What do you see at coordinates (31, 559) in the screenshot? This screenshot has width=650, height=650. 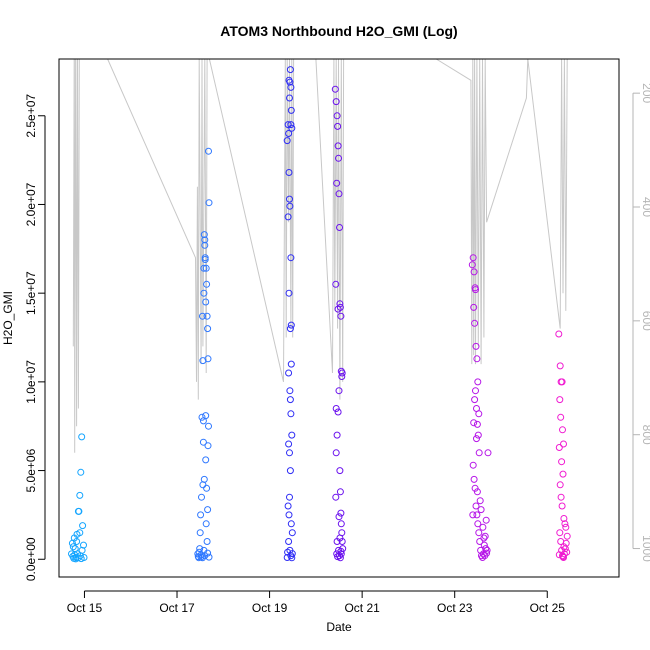 I see `y-tick-label: 0.0e+00` at bounding box center [31, 559].